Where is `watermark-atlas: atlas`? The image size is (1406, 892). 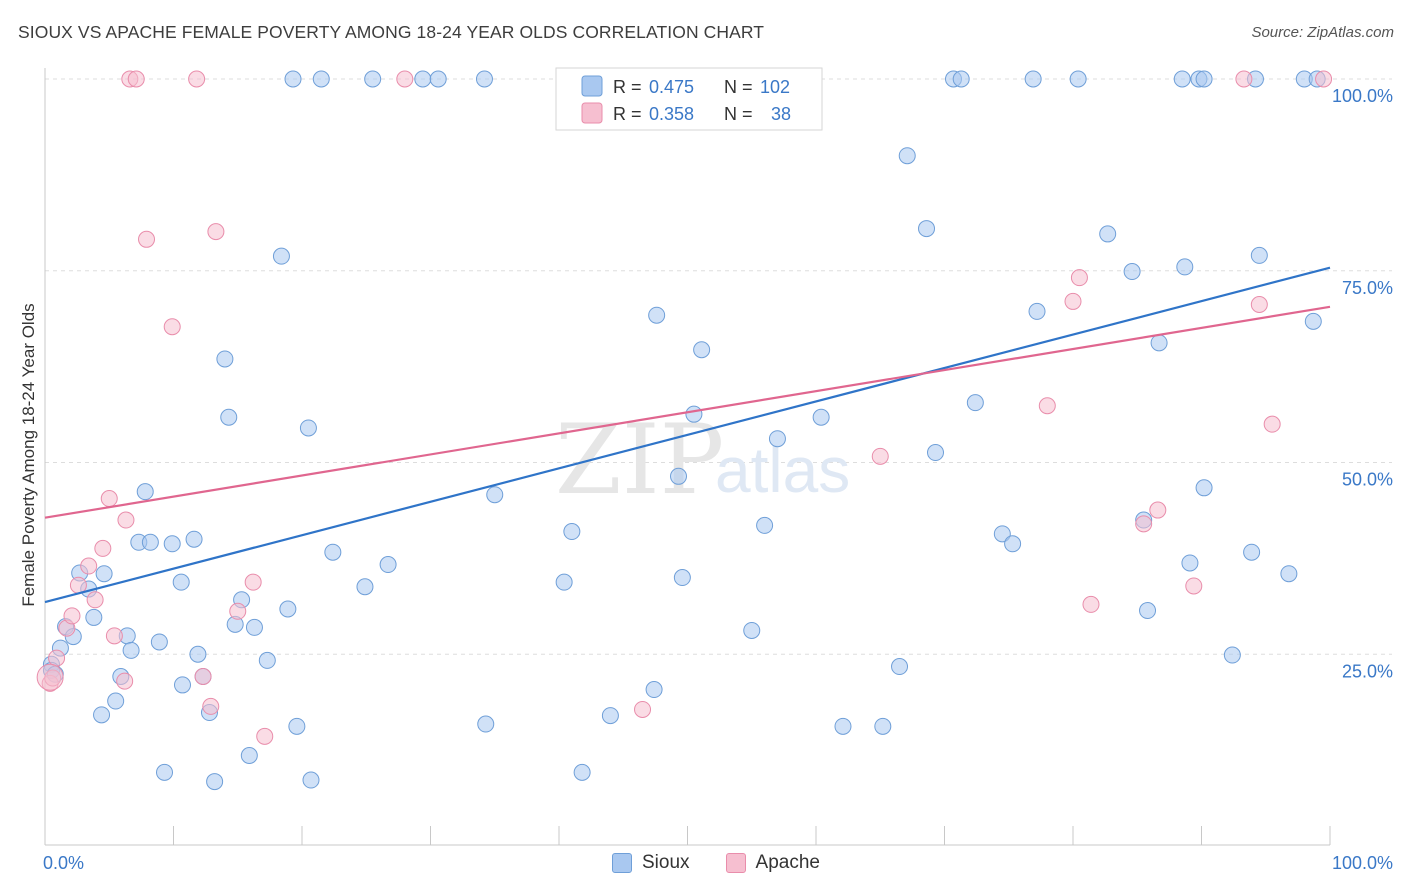 watermark-atlas: atlas is located at coordinates (782, 470).